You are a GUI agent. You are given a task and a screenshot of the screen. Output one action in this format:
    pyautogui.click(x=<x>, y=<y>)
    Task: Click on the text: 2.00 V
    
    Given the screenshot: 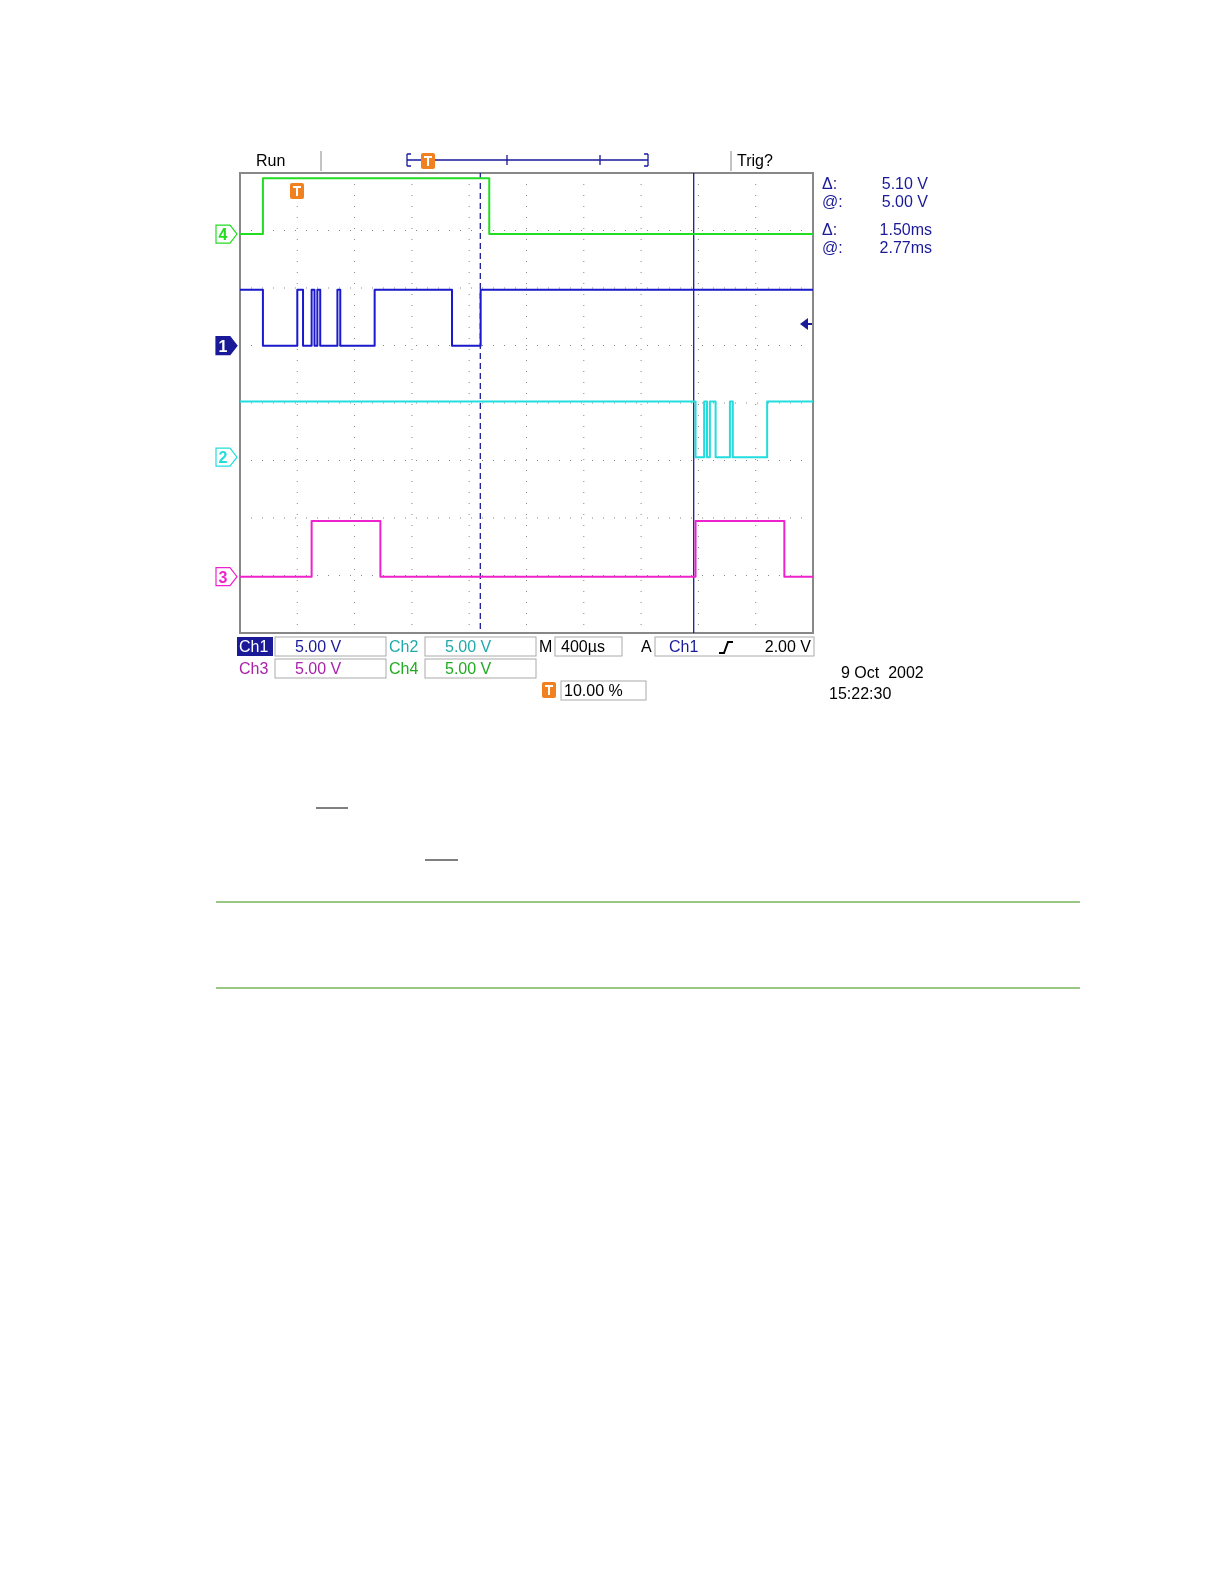 What is the action you would take?
    pyautogui.click(x=788, y=646)
    